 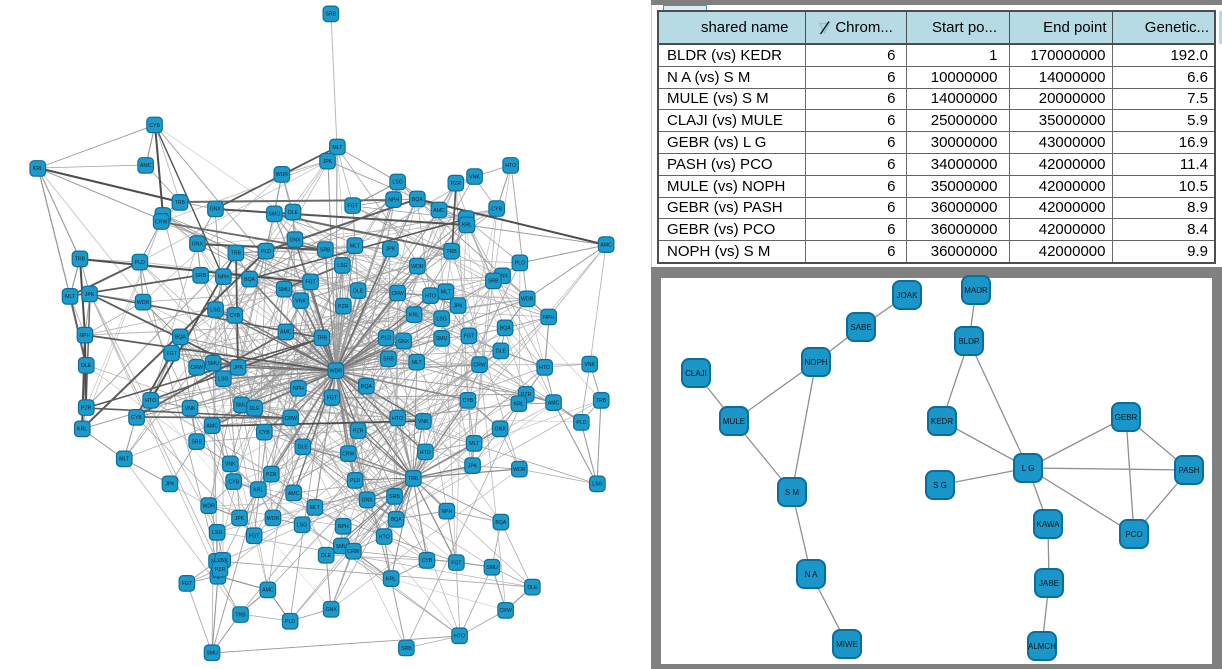 I want to click on svg-text: JOAK, so click(x=908, y=295).